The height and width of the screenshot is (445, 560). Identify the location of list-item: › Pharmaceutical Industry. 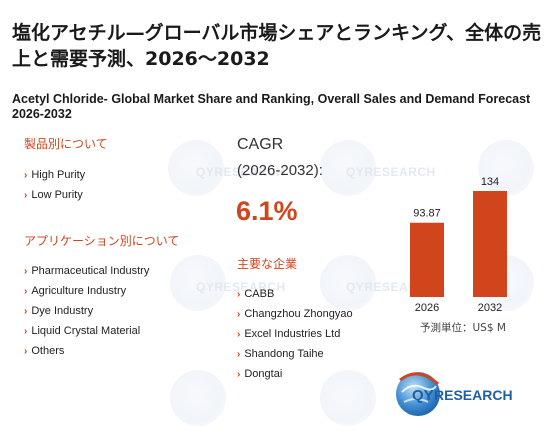
(87, 271).